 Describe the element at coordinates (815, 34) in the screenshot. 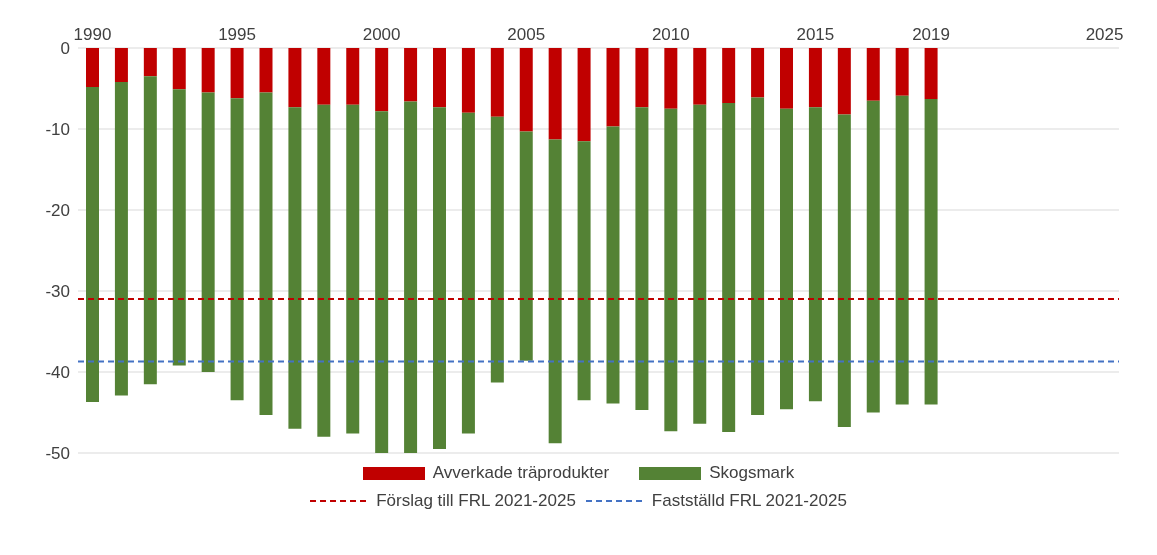

I see `x-tick-label: 2015` at that location.